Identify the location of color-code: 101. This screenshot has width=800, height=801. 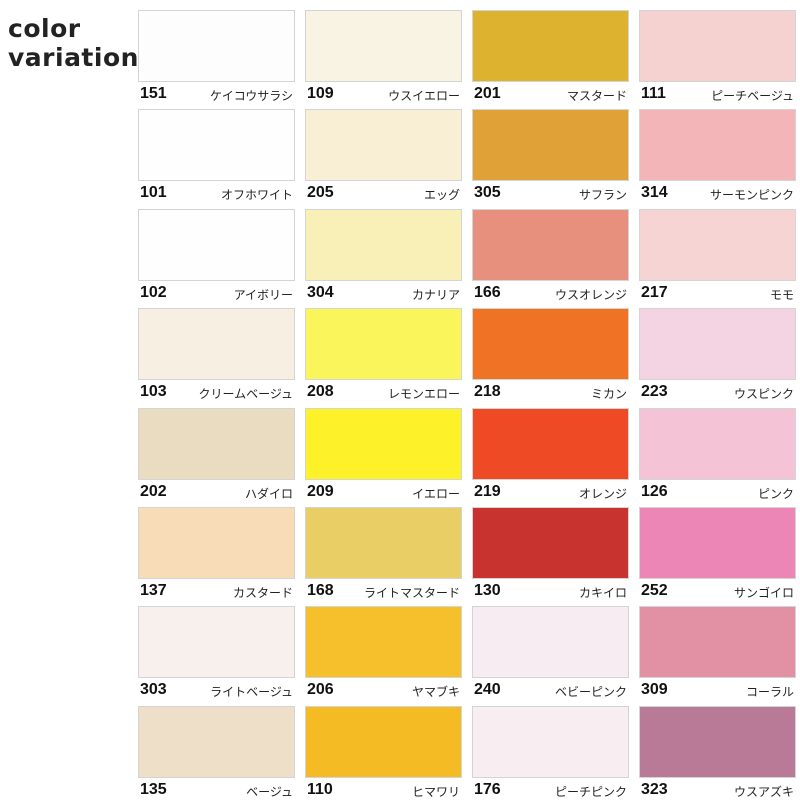
(153, 193).